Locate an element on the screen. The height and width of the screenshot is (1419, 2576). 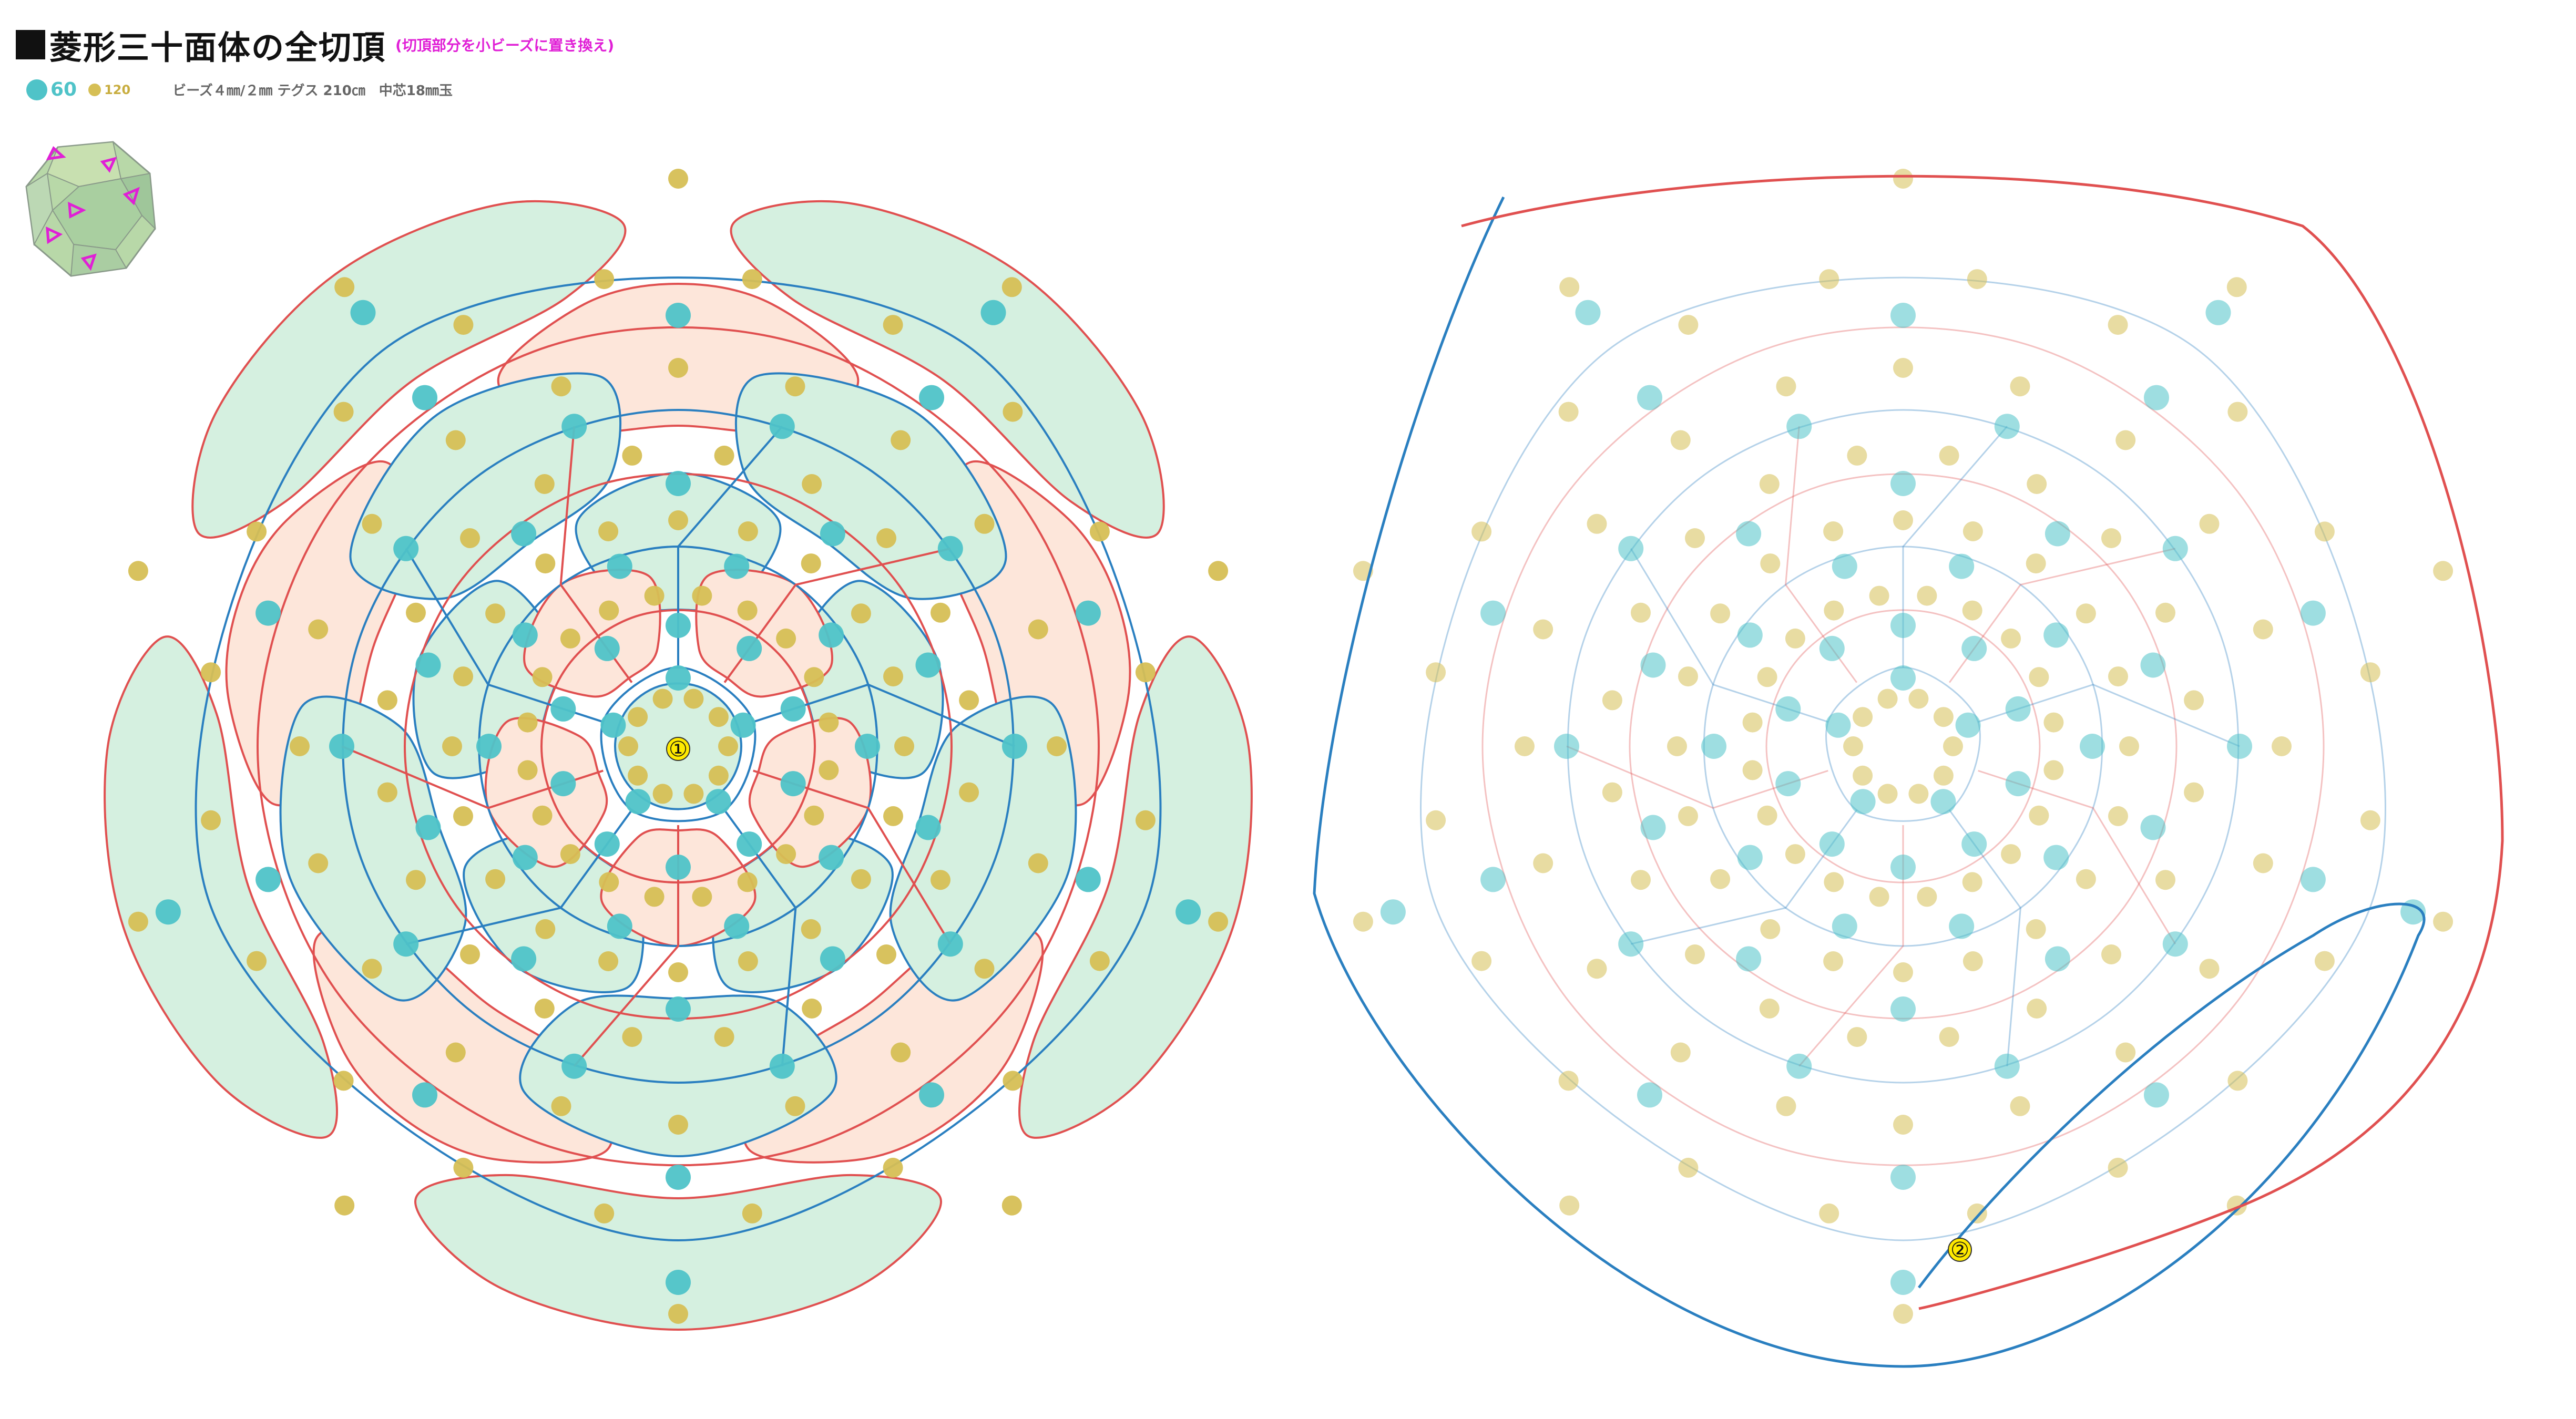
title-square-icon is located at coordinates (30, 44).